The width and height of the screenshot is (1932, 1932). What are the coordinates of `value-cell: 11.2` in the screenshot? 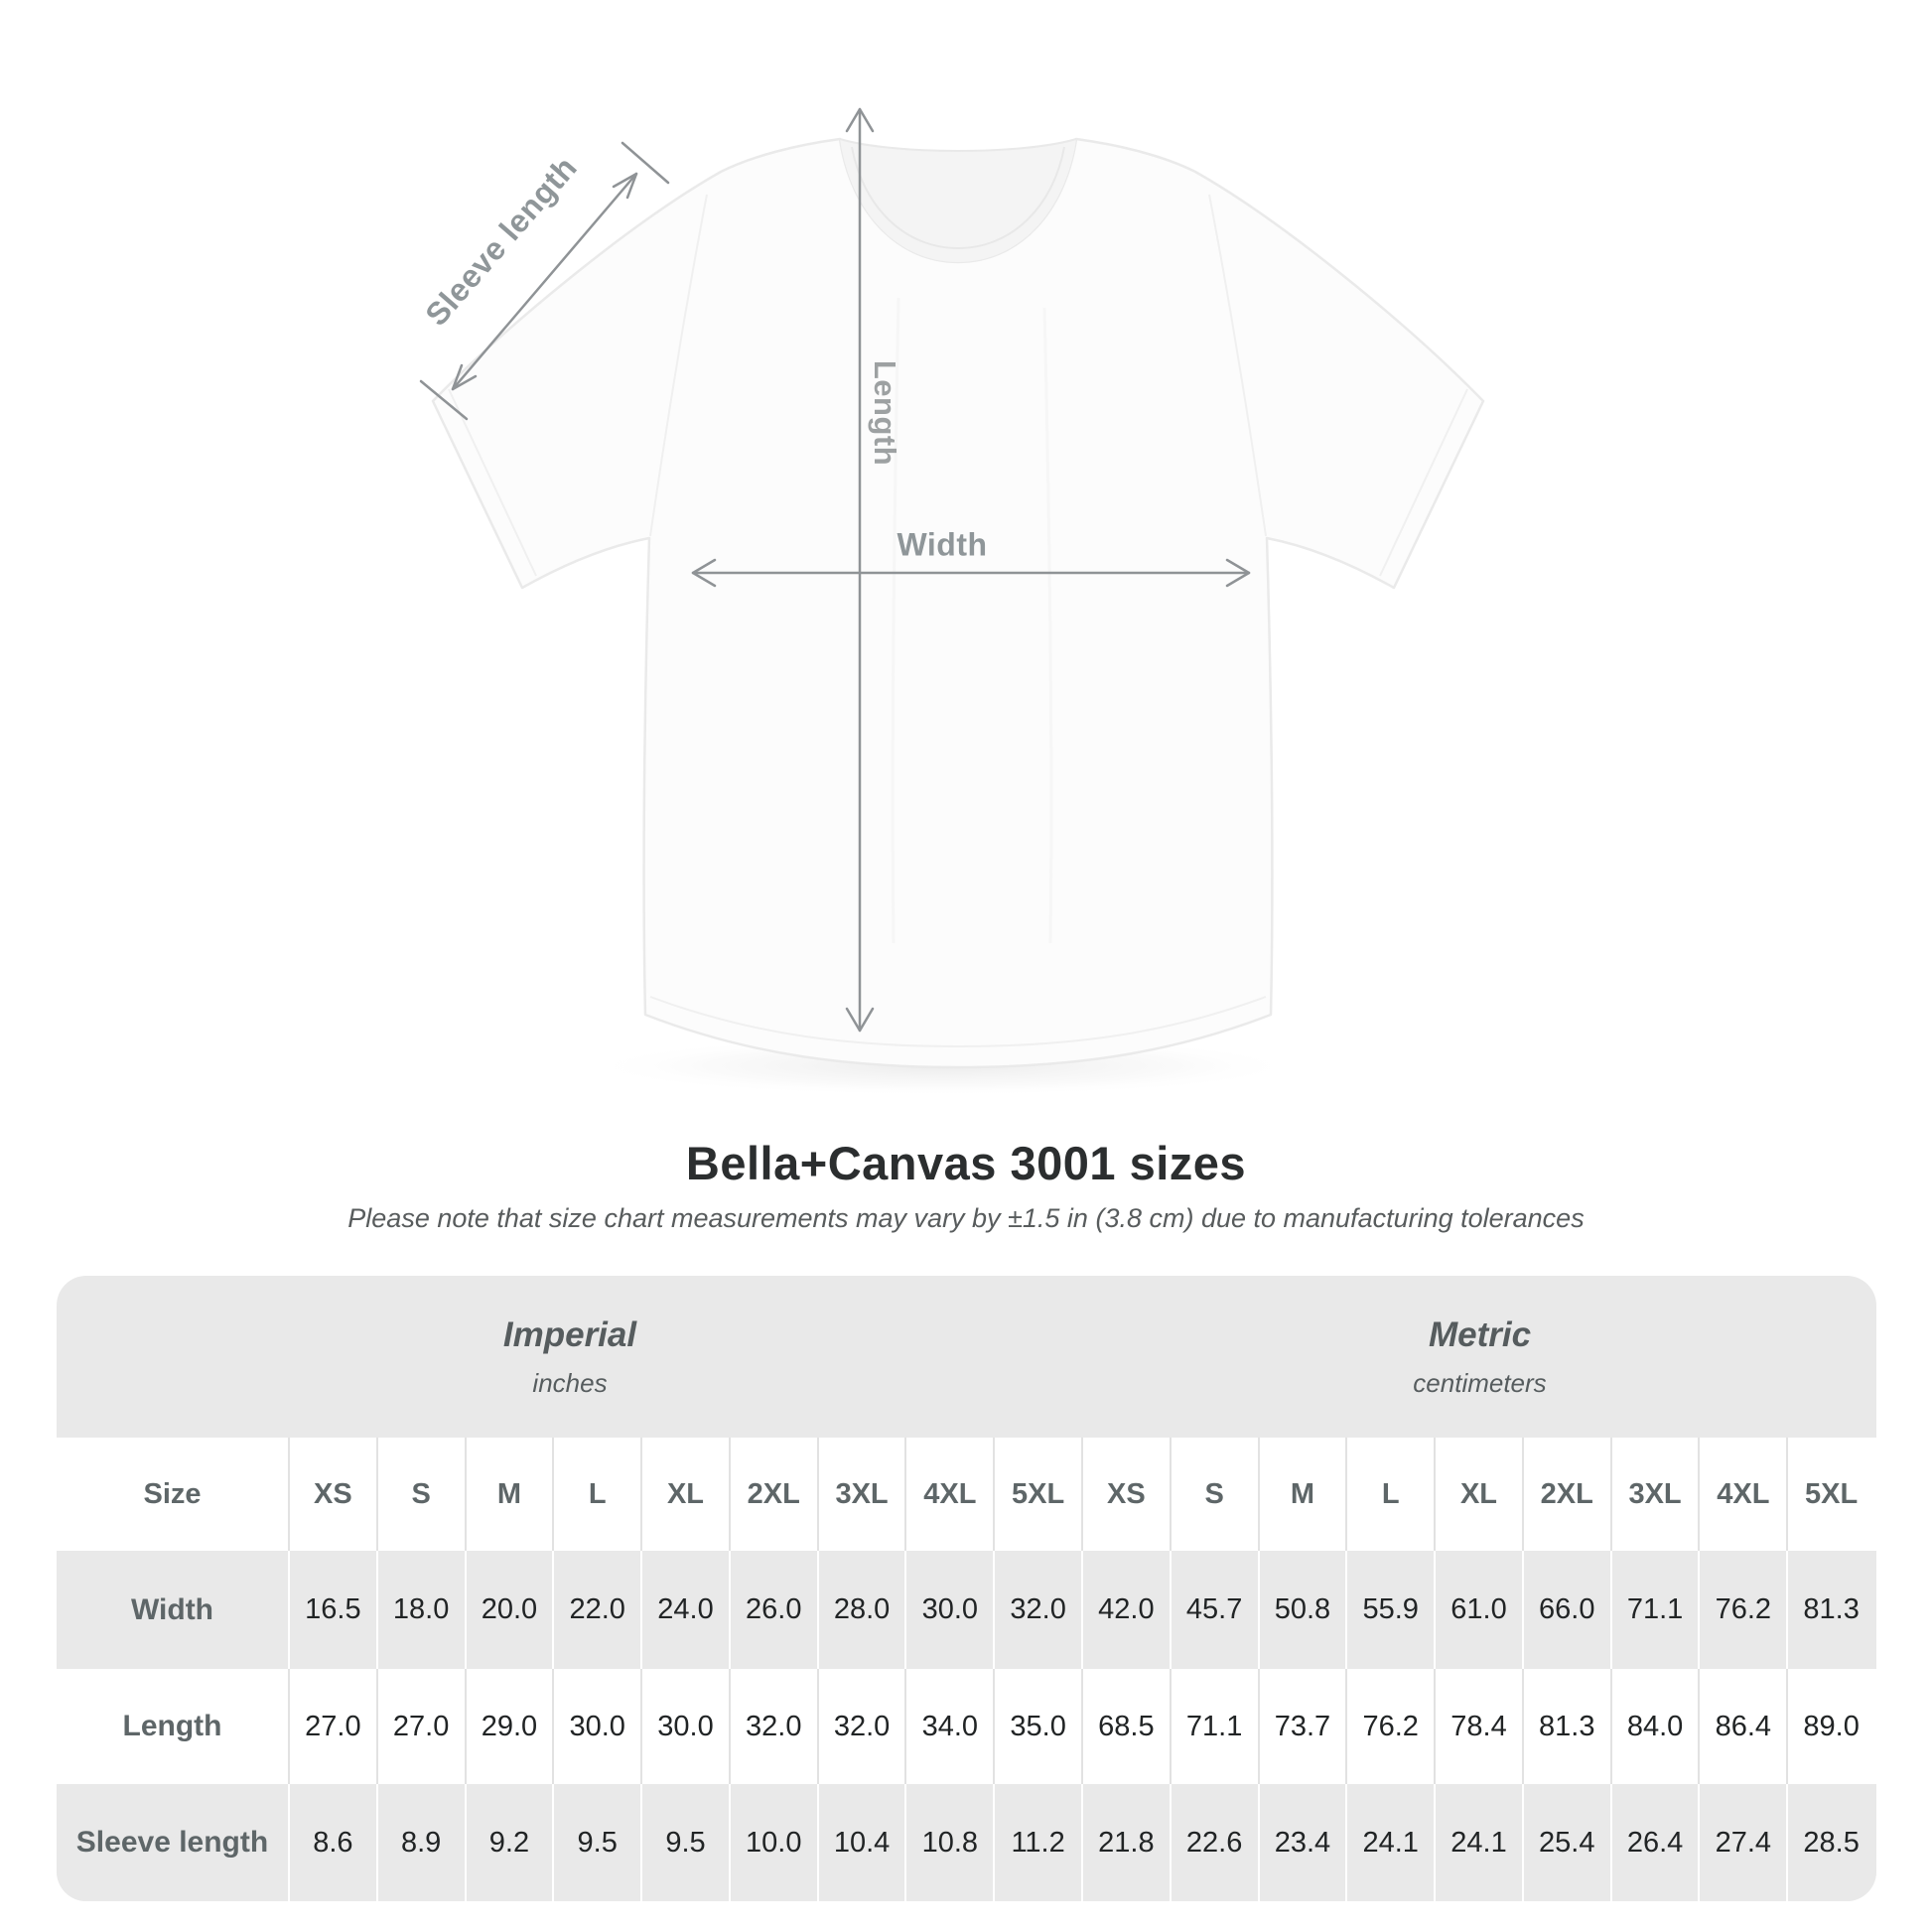 It's located at (1039, 1843).